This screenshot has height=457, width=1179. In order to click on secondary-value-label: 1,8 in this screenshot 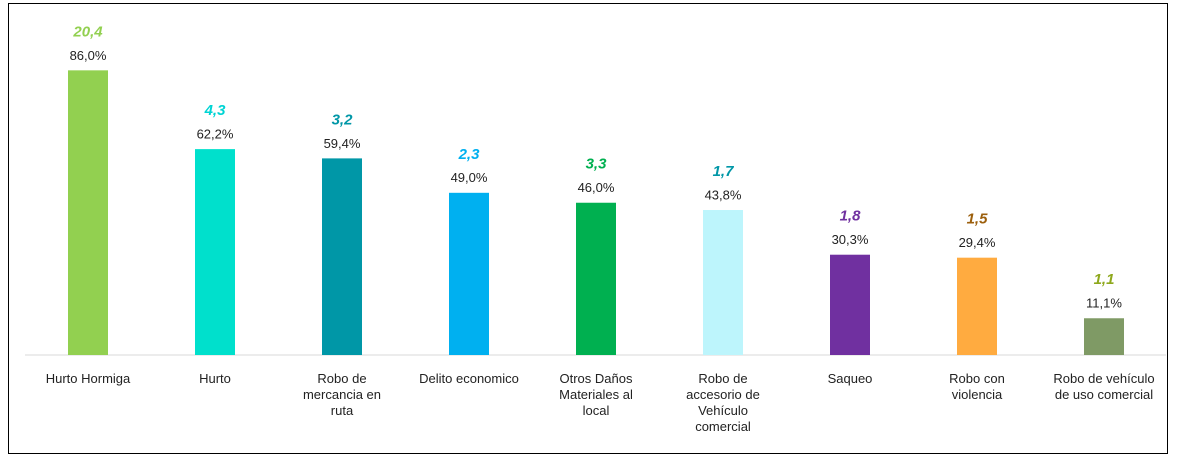, I will do `click(851, 216)`.